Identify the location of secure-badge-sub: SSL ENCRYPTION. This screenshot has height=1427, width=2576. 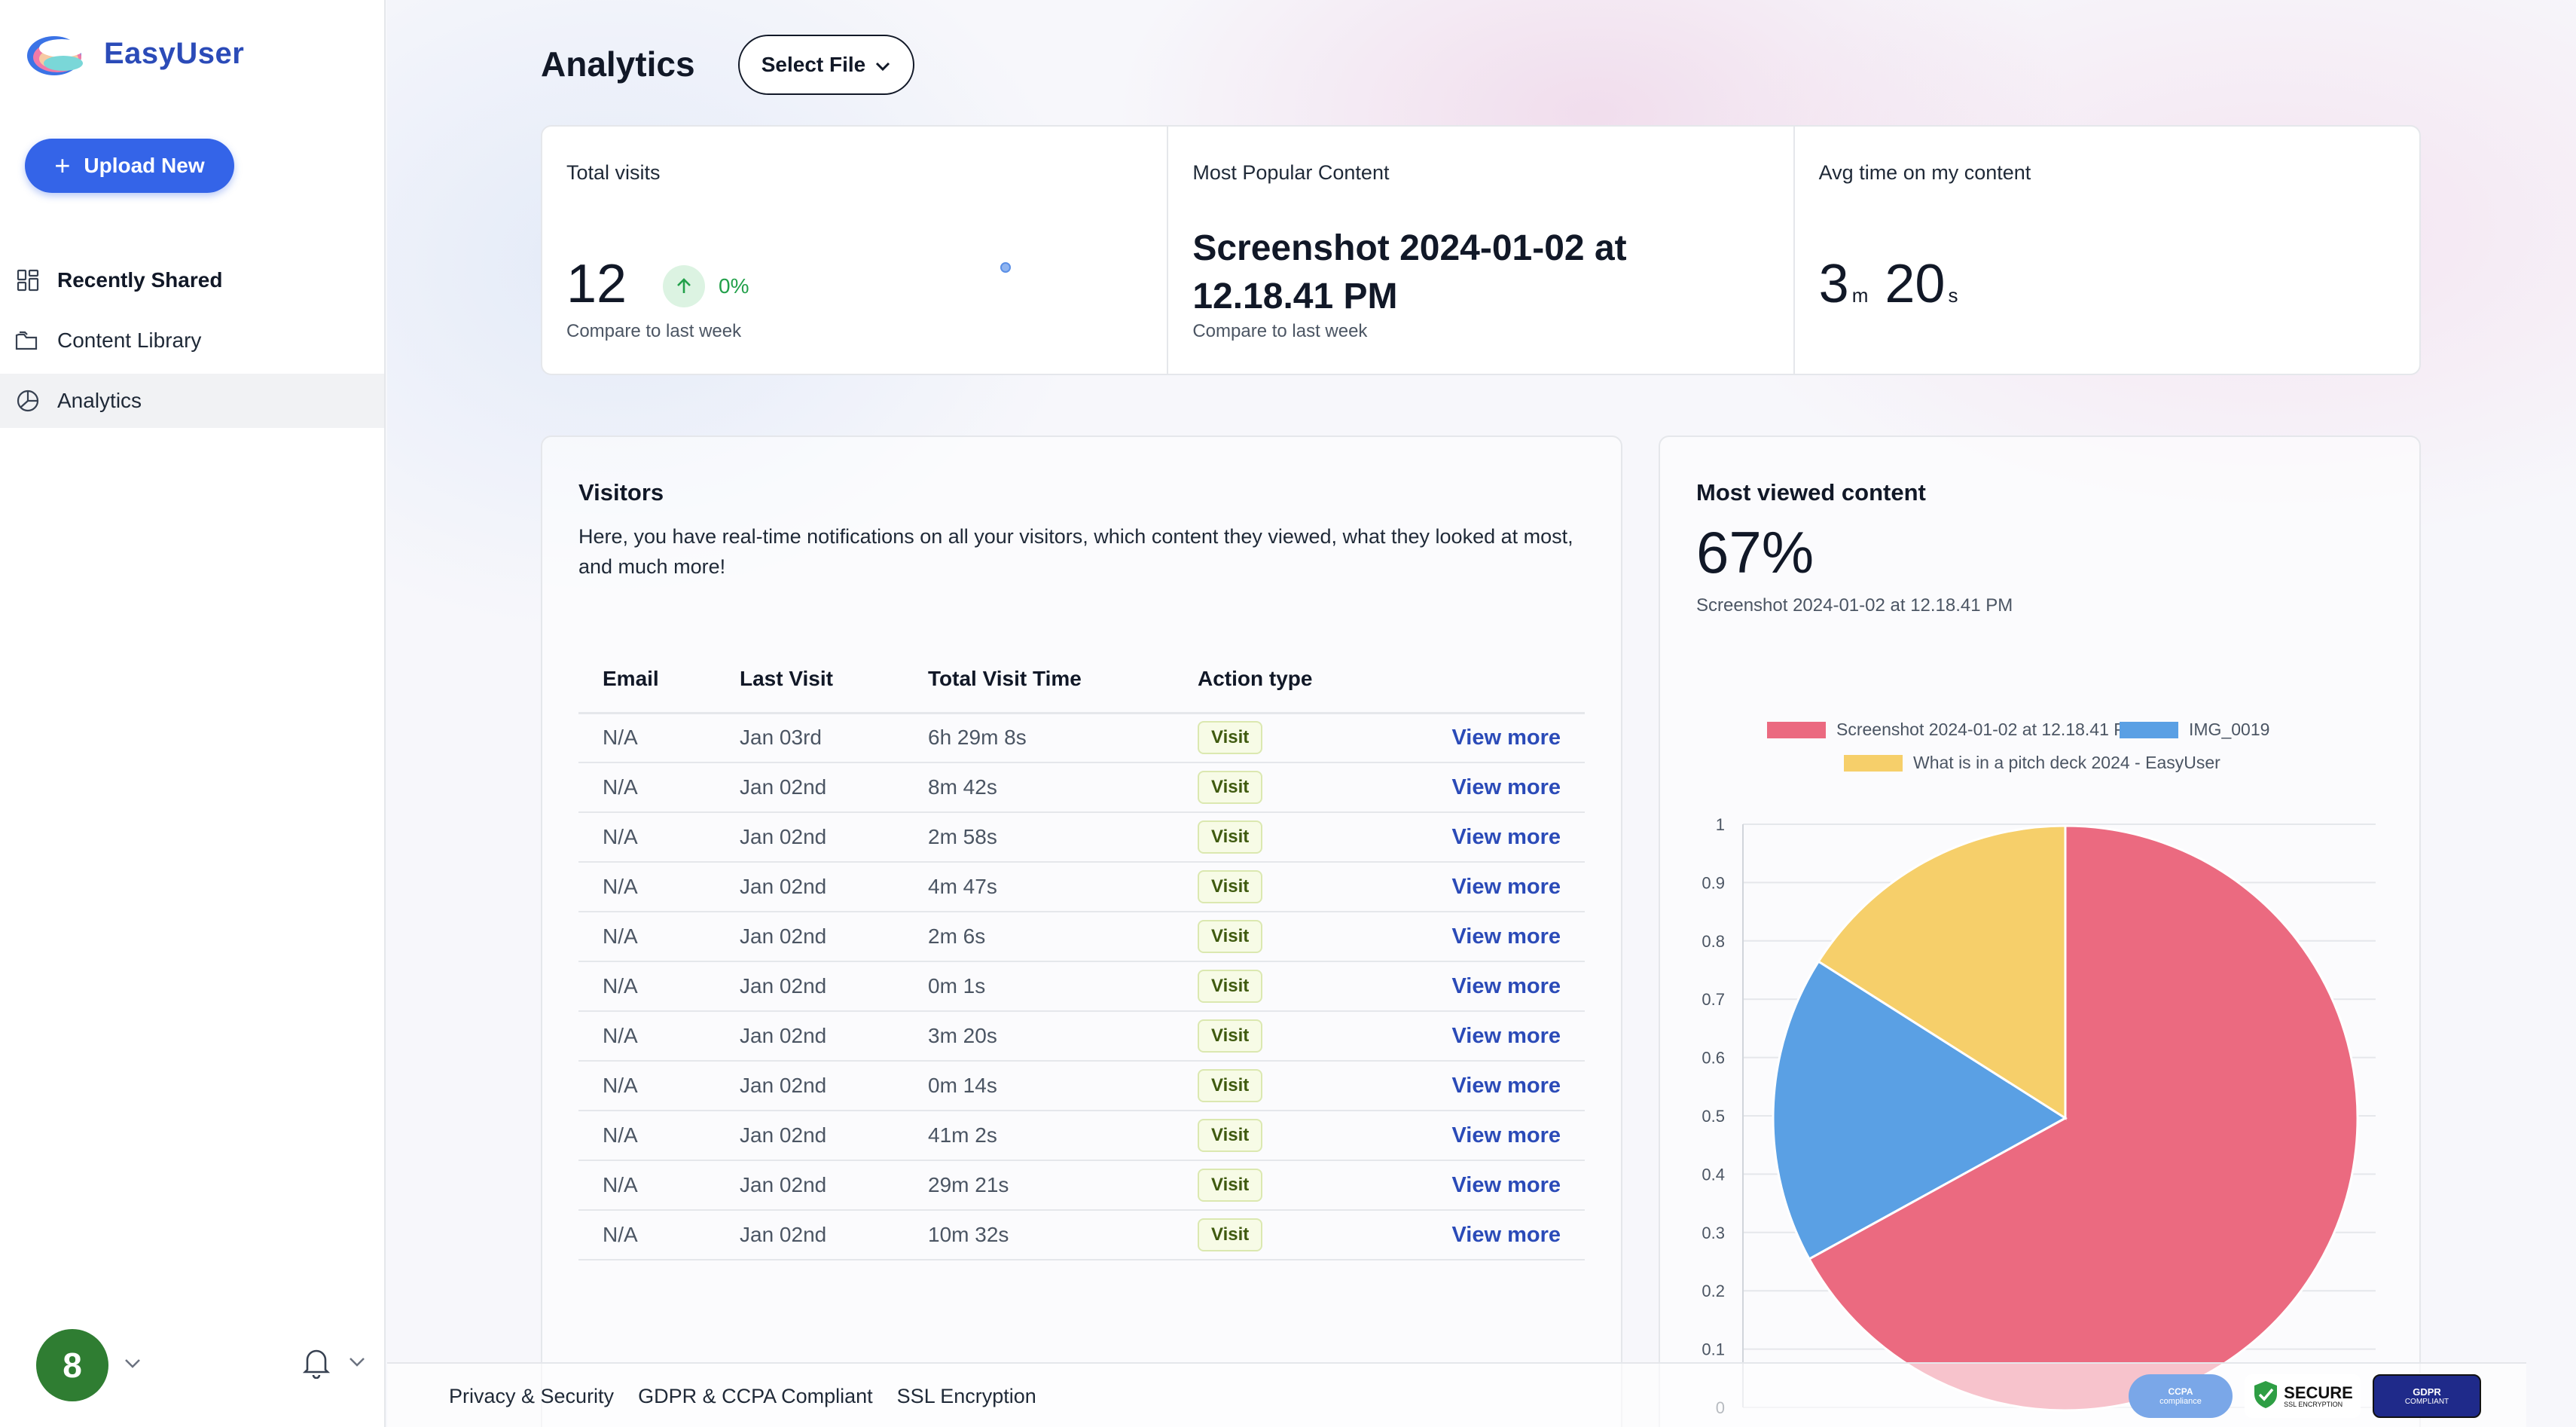
(2314, 1404).